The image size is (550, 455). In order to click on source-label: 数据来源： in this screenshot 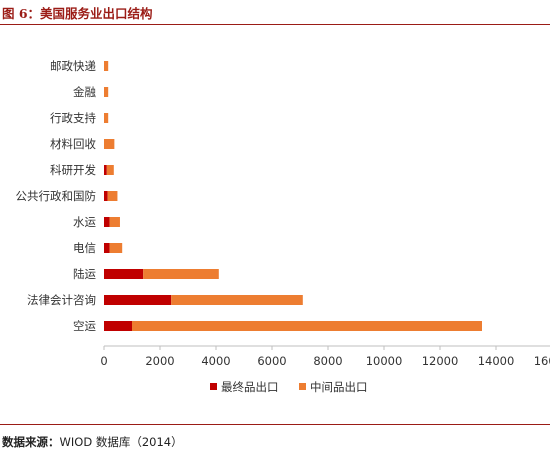, I will do `click(31, 442)`.